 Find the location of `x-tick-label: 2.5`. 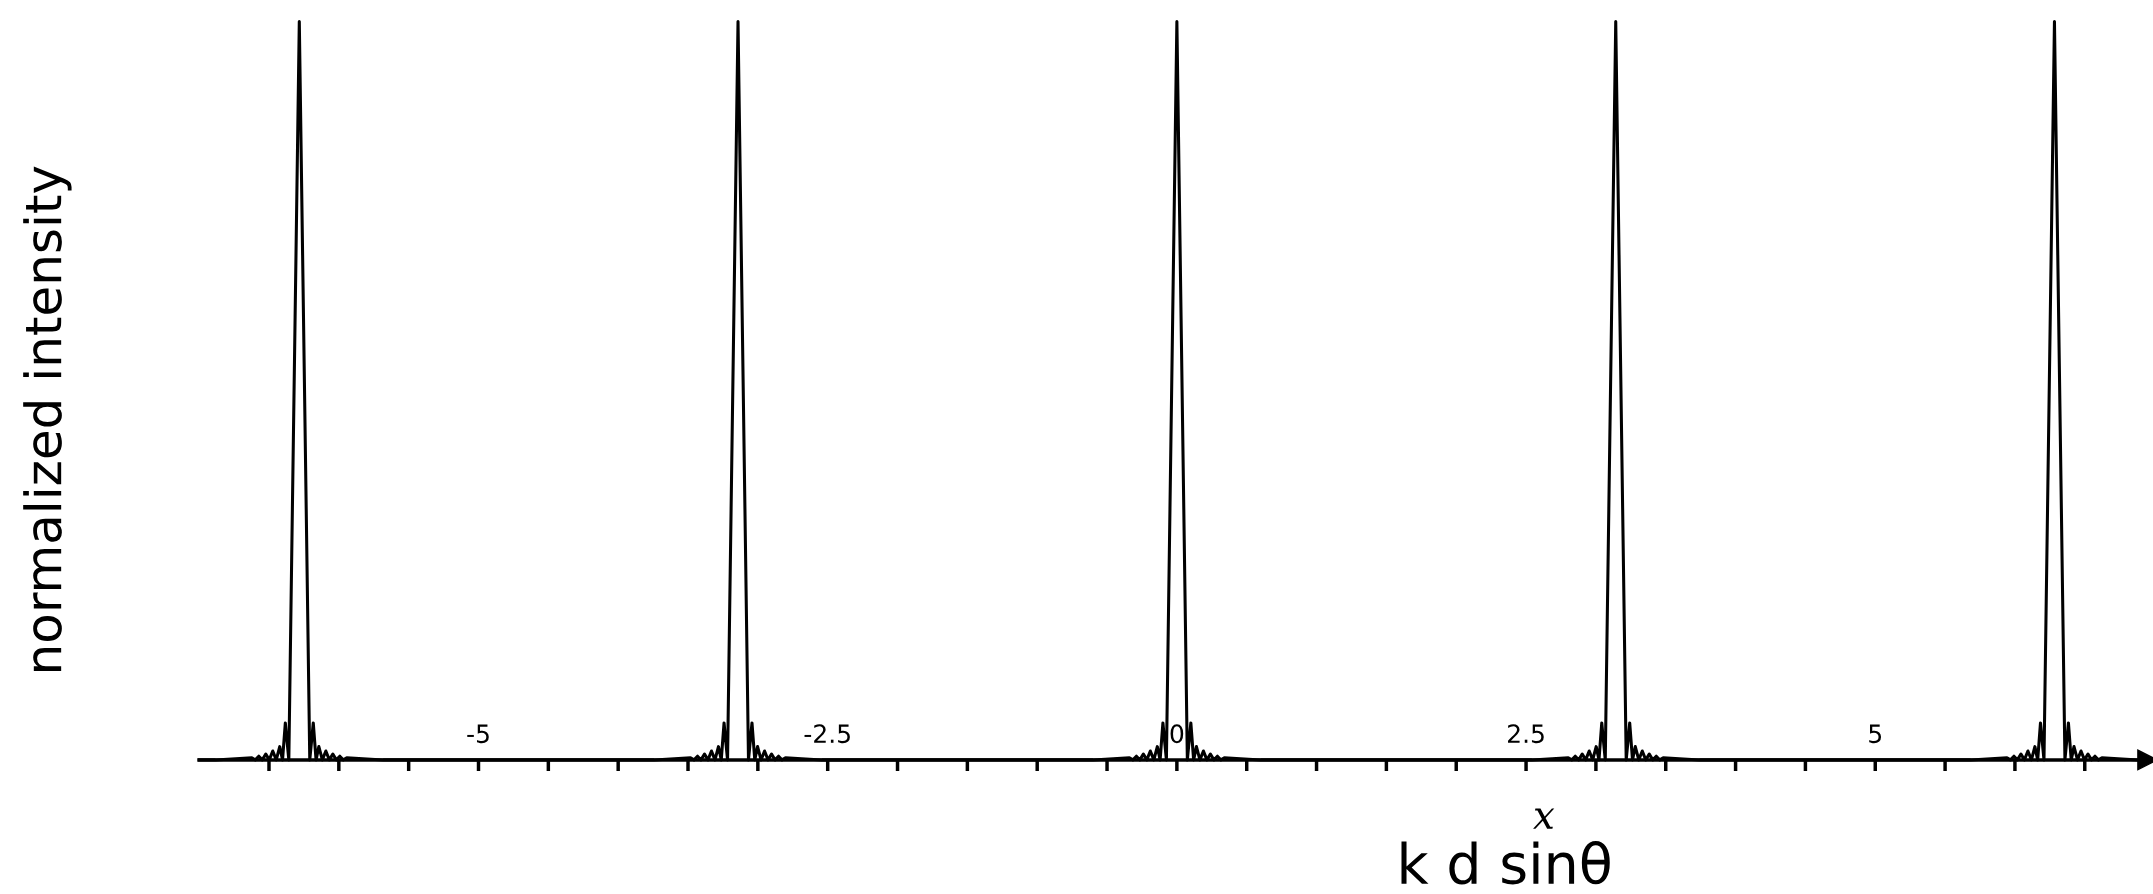

x-tick-label: 2.5 is located at coordinates (1526, 734).